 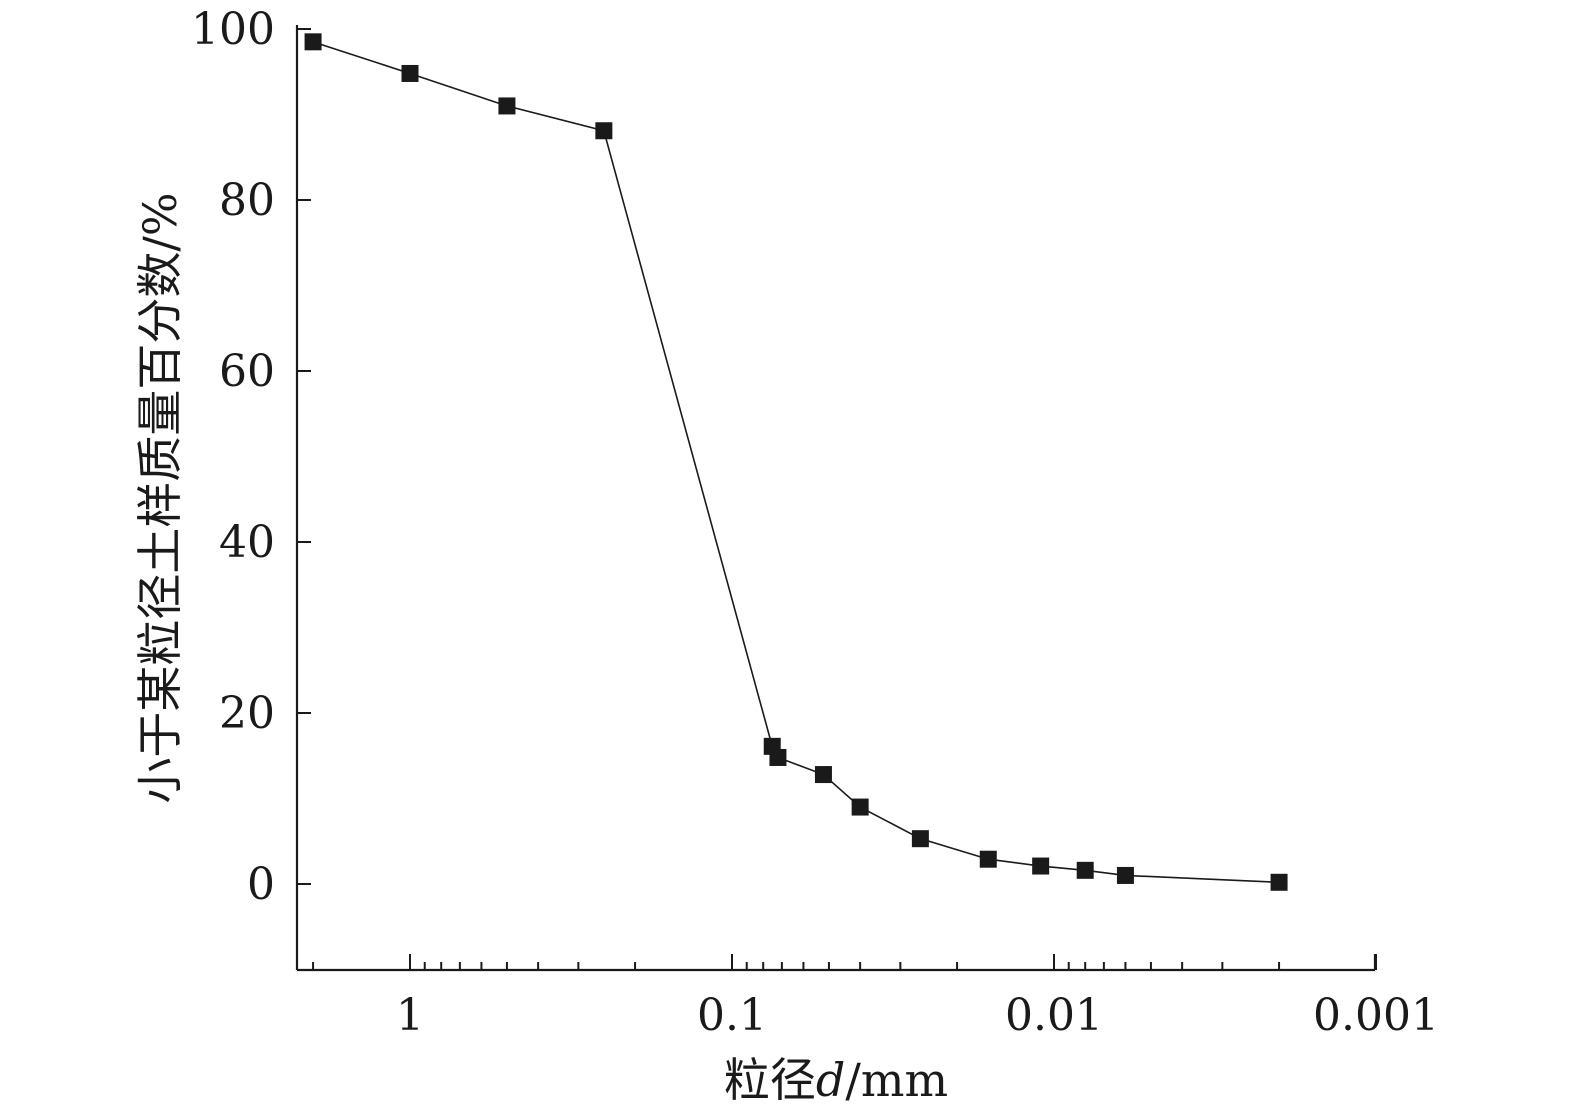 What do you see at coordinates (1376, 1015) in the screenshot?
I see `x-tick-label: 0.001` at bounding box center [1376, 1015].